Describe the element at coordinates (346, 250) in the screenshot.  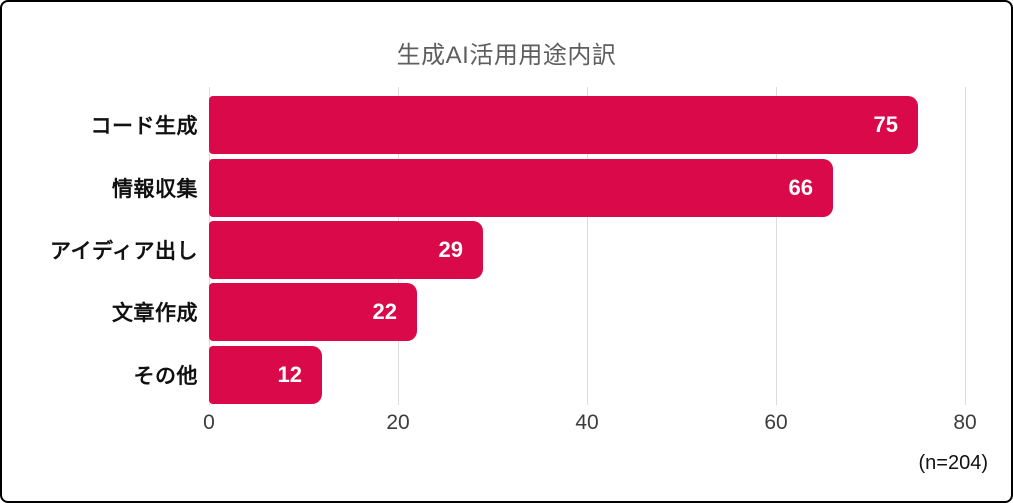
I see `bar: 29` at that location.